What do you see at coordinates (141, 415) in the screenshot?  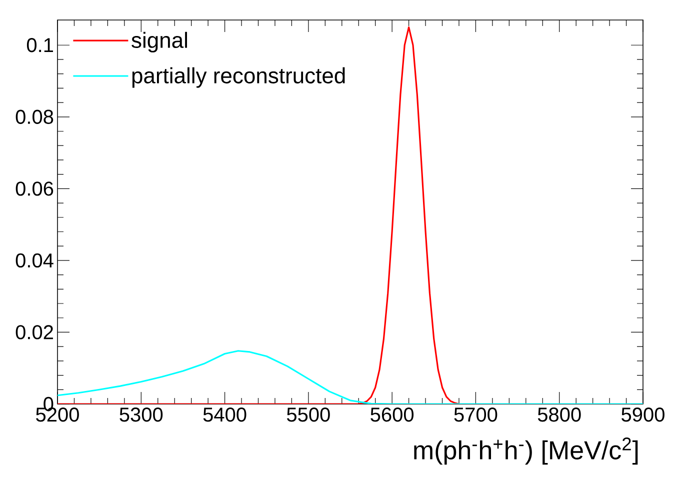 I see `x-tick-label: 5300` at bounding box center [141, 415].